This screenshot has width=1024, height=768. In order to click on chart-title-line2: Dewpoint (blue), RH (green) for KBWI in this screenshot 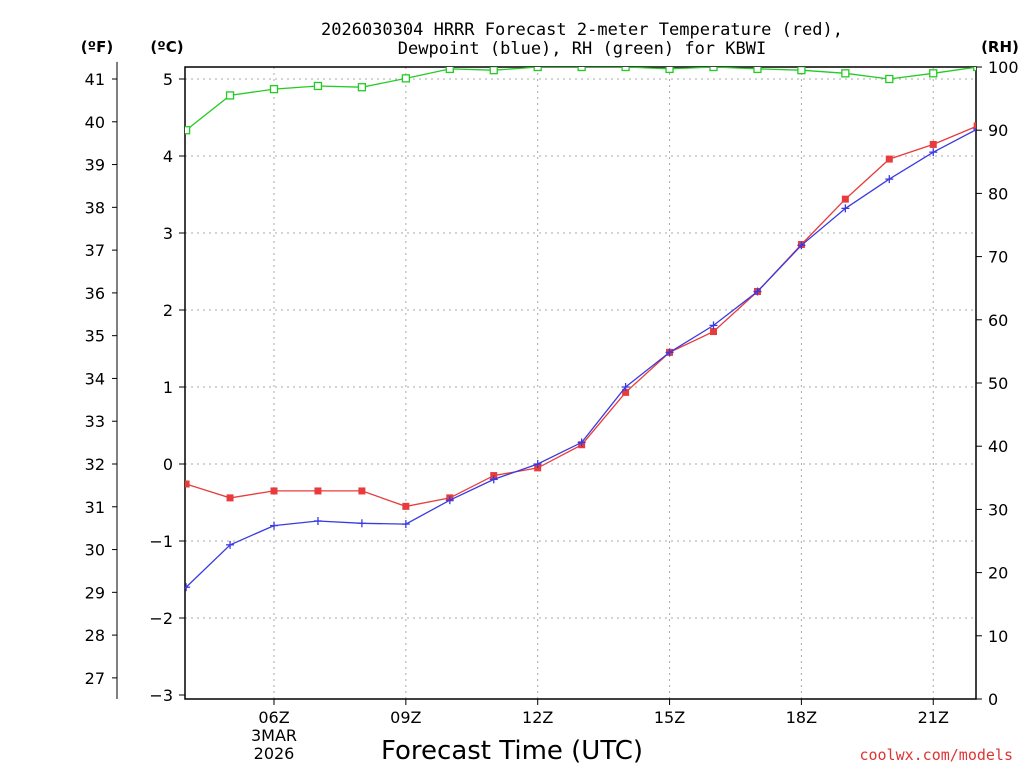, I will do `click(582, 49)`.